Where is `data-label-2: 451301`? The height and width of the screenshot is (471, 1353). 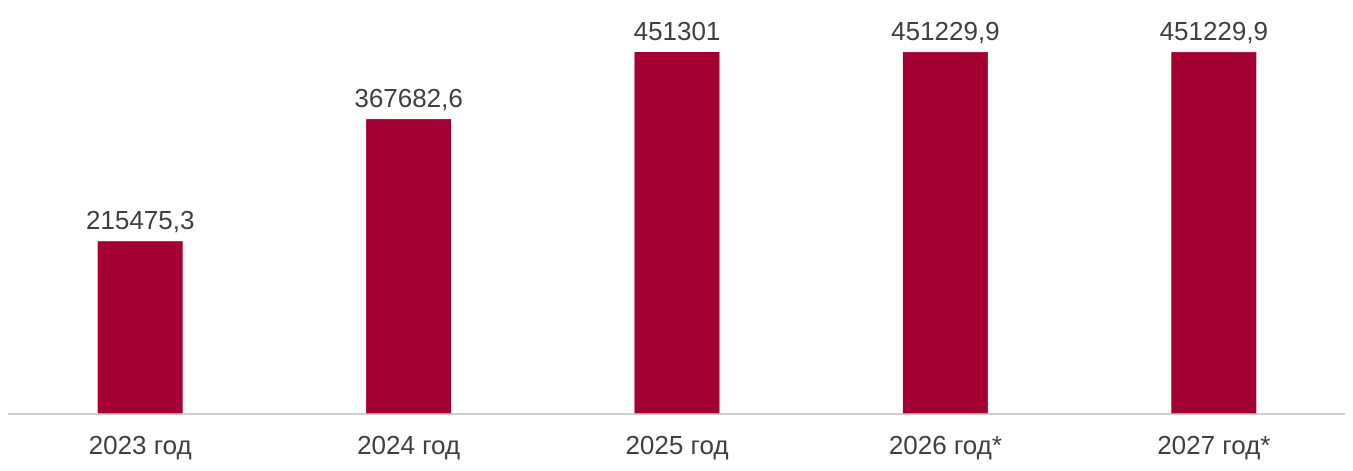
data-label-2: 451301 is located at coordinates (677, 31).